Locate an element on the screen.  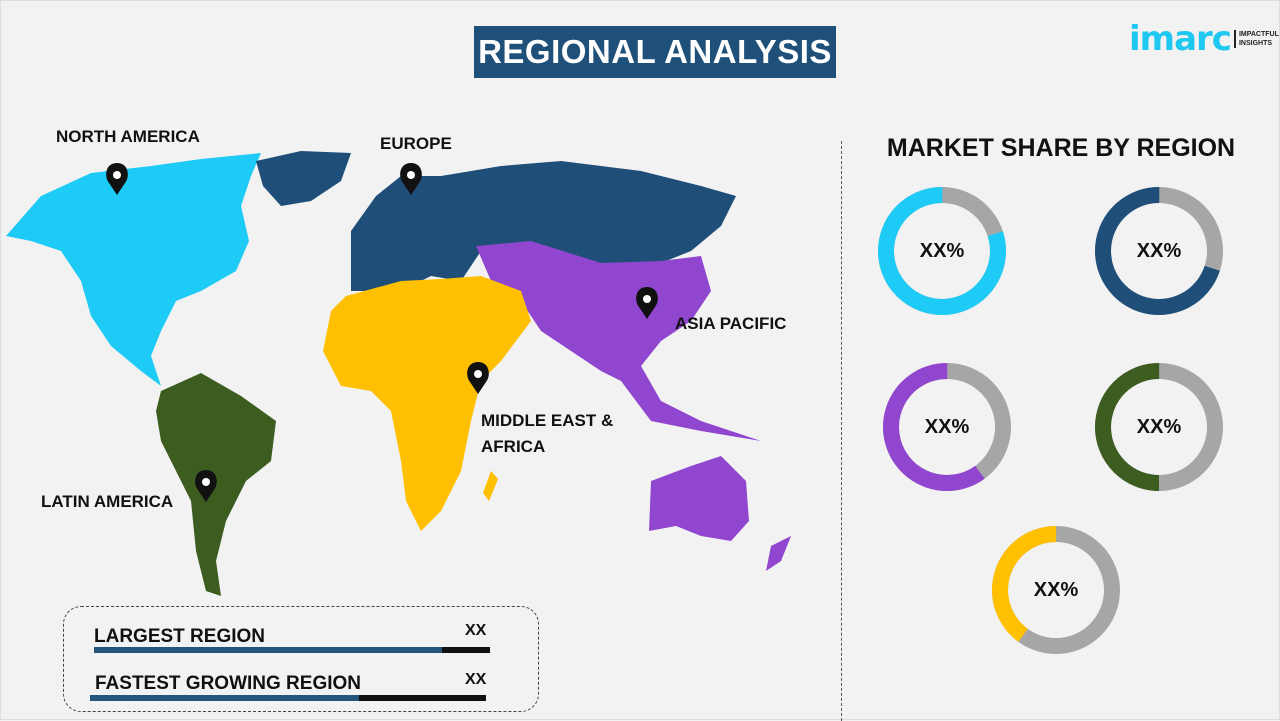
label-latin-america: LATIN AMERICA is located at coordinates (107, 501).